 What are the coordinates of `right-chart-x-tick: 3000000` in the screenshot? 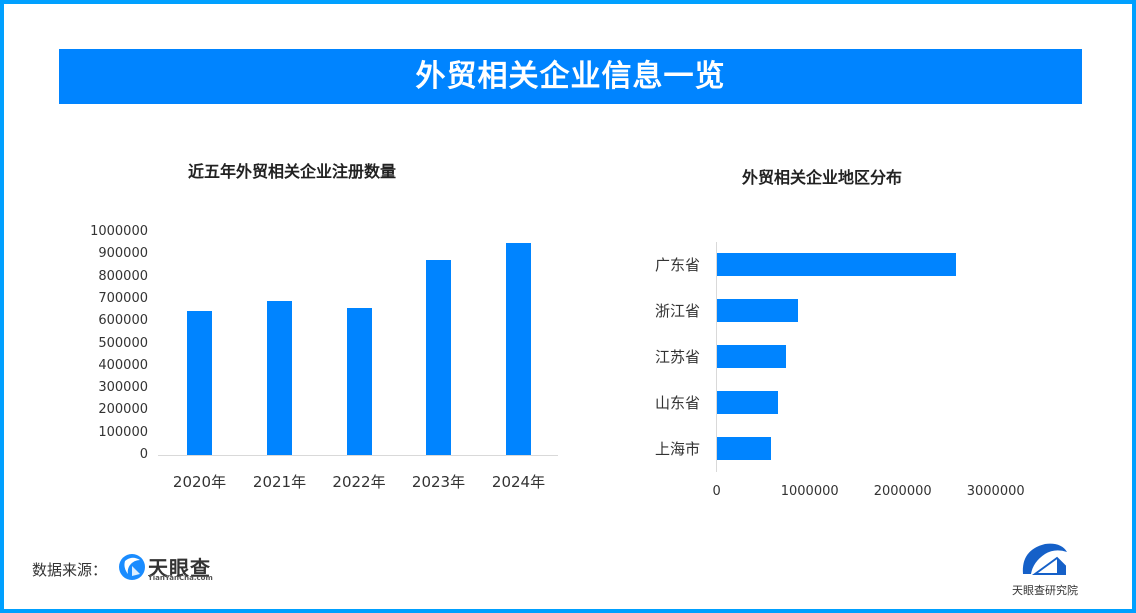 It's located at (995, 491).